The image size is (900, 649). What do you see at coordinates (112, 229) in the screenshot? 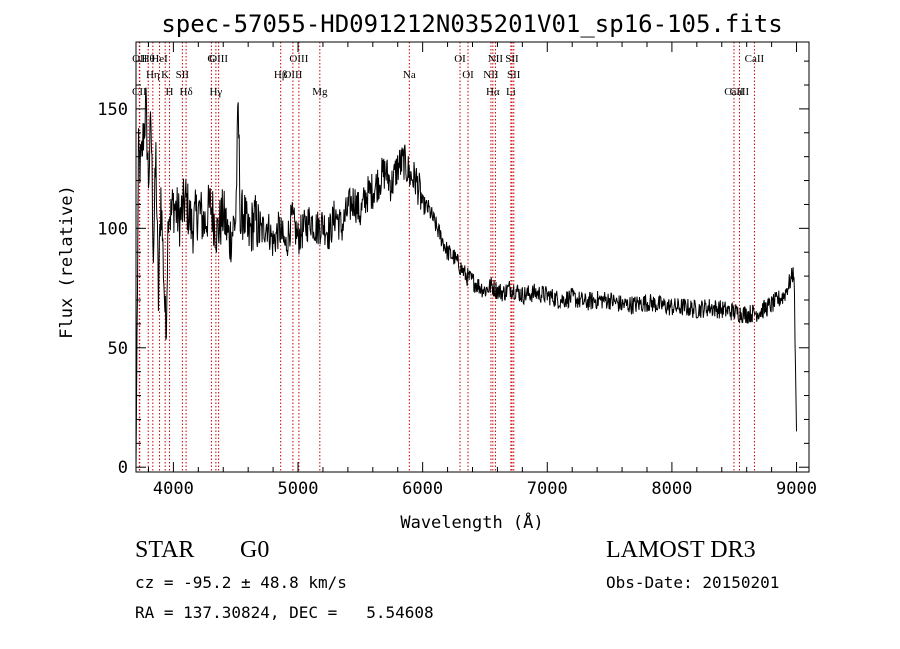
I see `y-tick-label: 100` at bounding box center [112, 229].